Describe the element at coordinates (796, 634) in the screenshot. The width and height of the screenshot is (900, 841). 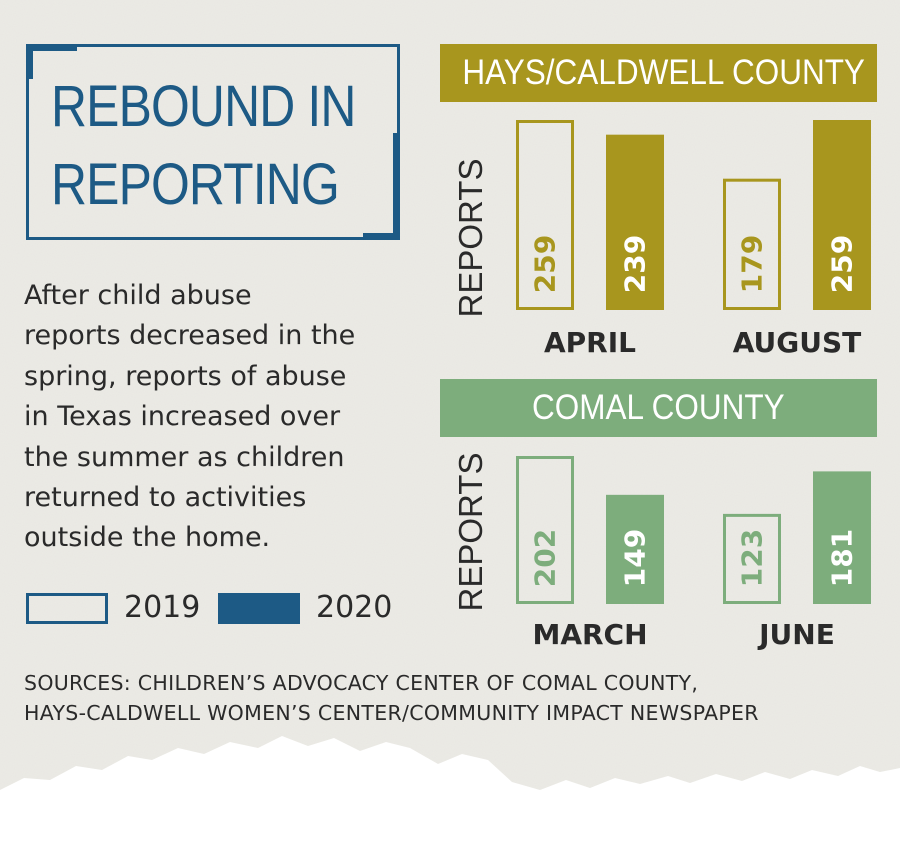
I see `category-label: JUNE` at that location.